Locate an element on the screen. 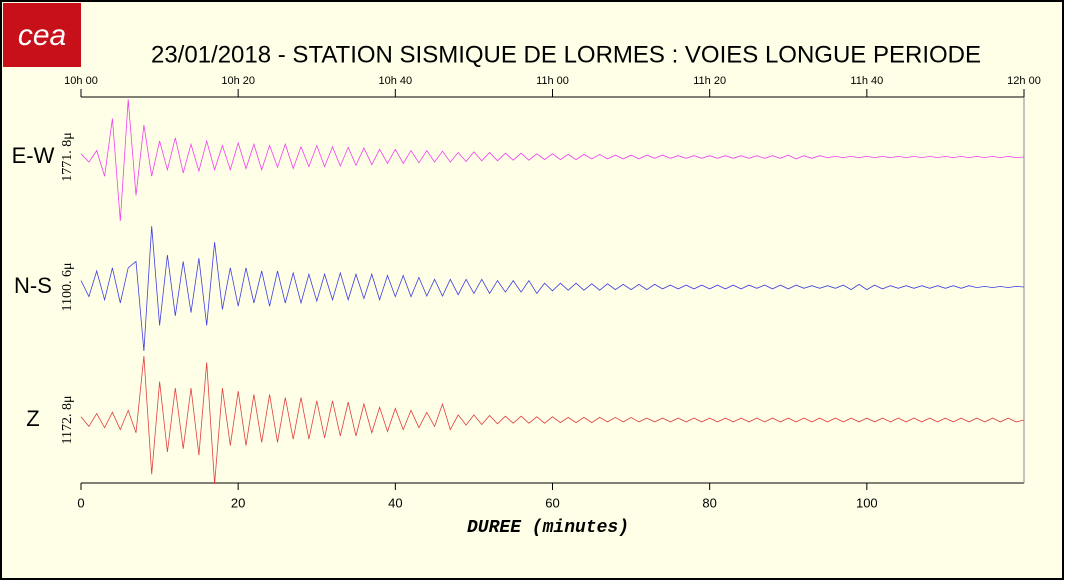 This screenshot has height=581, width=1065. logo-box is located at coordinates (42, 35).